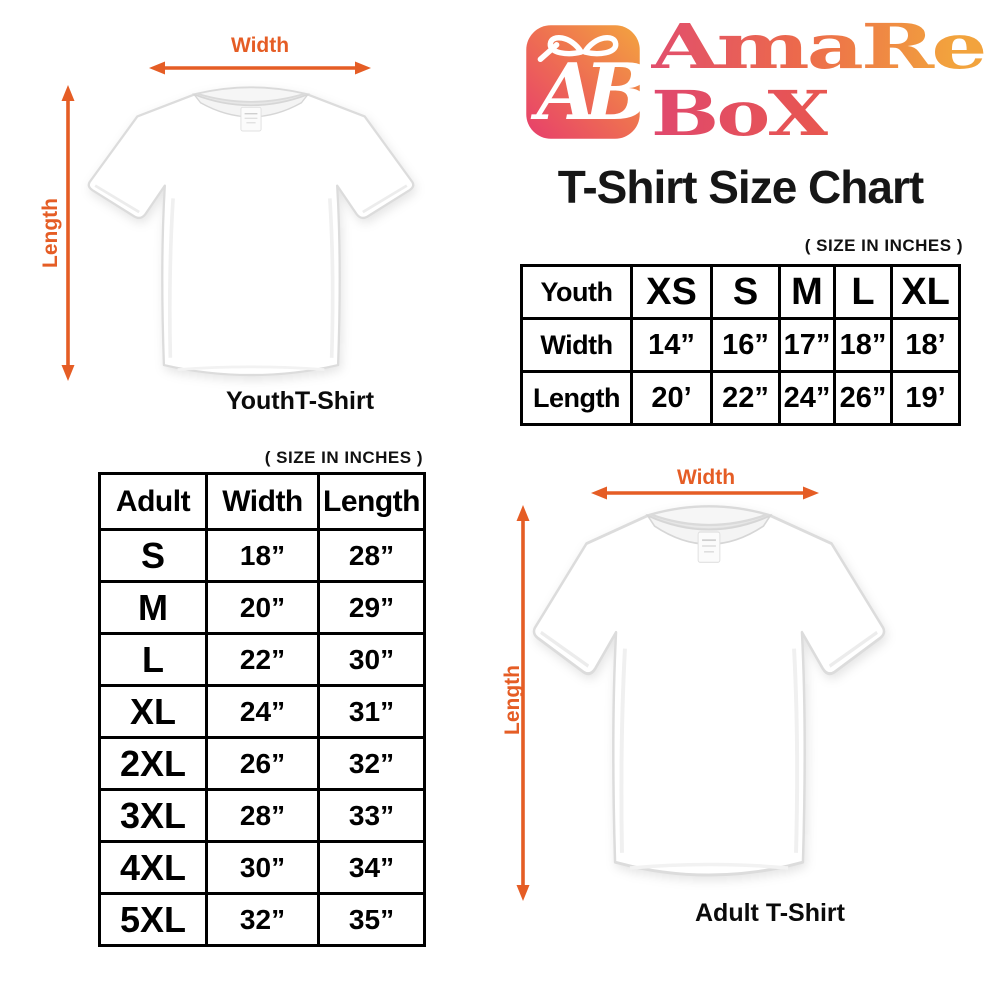 The width and height of the screenshot is (1000, 1000). Describe the element at coordinates (745, 292) in the screenshot. I see `youth-header-s: S` at that location.